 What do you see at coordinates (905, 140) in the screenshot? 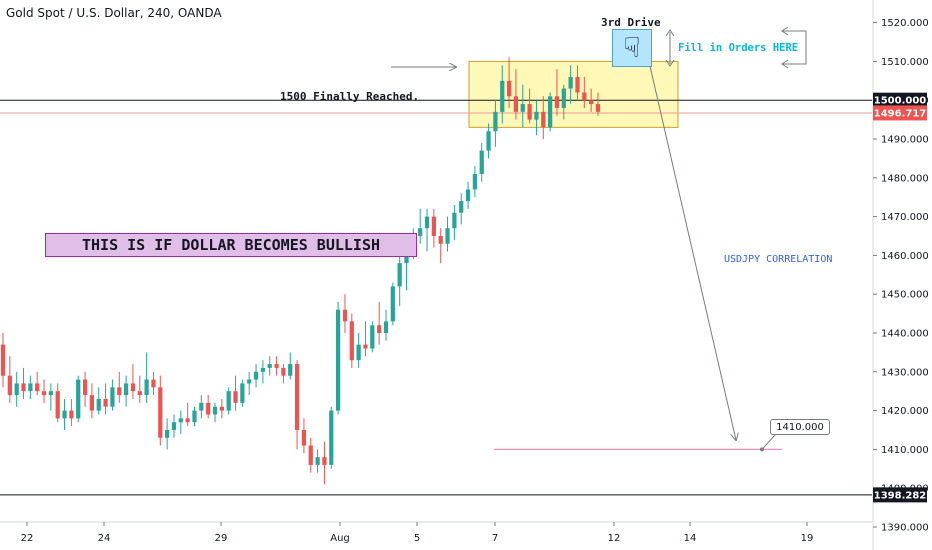
I see `y-tick-label: 1490.000` at bounding box center [905, 140].